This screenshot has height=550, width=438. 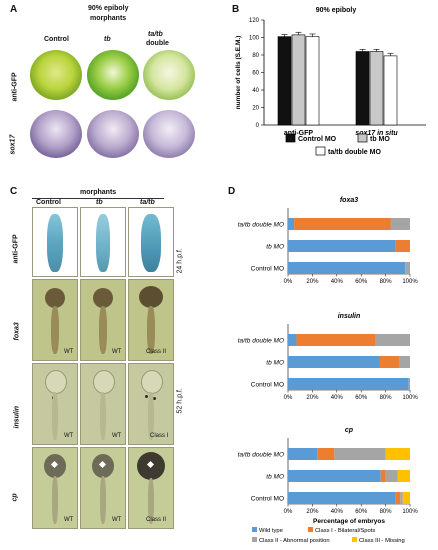 What do you see at coordinates (55, 242) in the screenshot?
I see `larva-gfp-control` at bounding box center [55, 242].